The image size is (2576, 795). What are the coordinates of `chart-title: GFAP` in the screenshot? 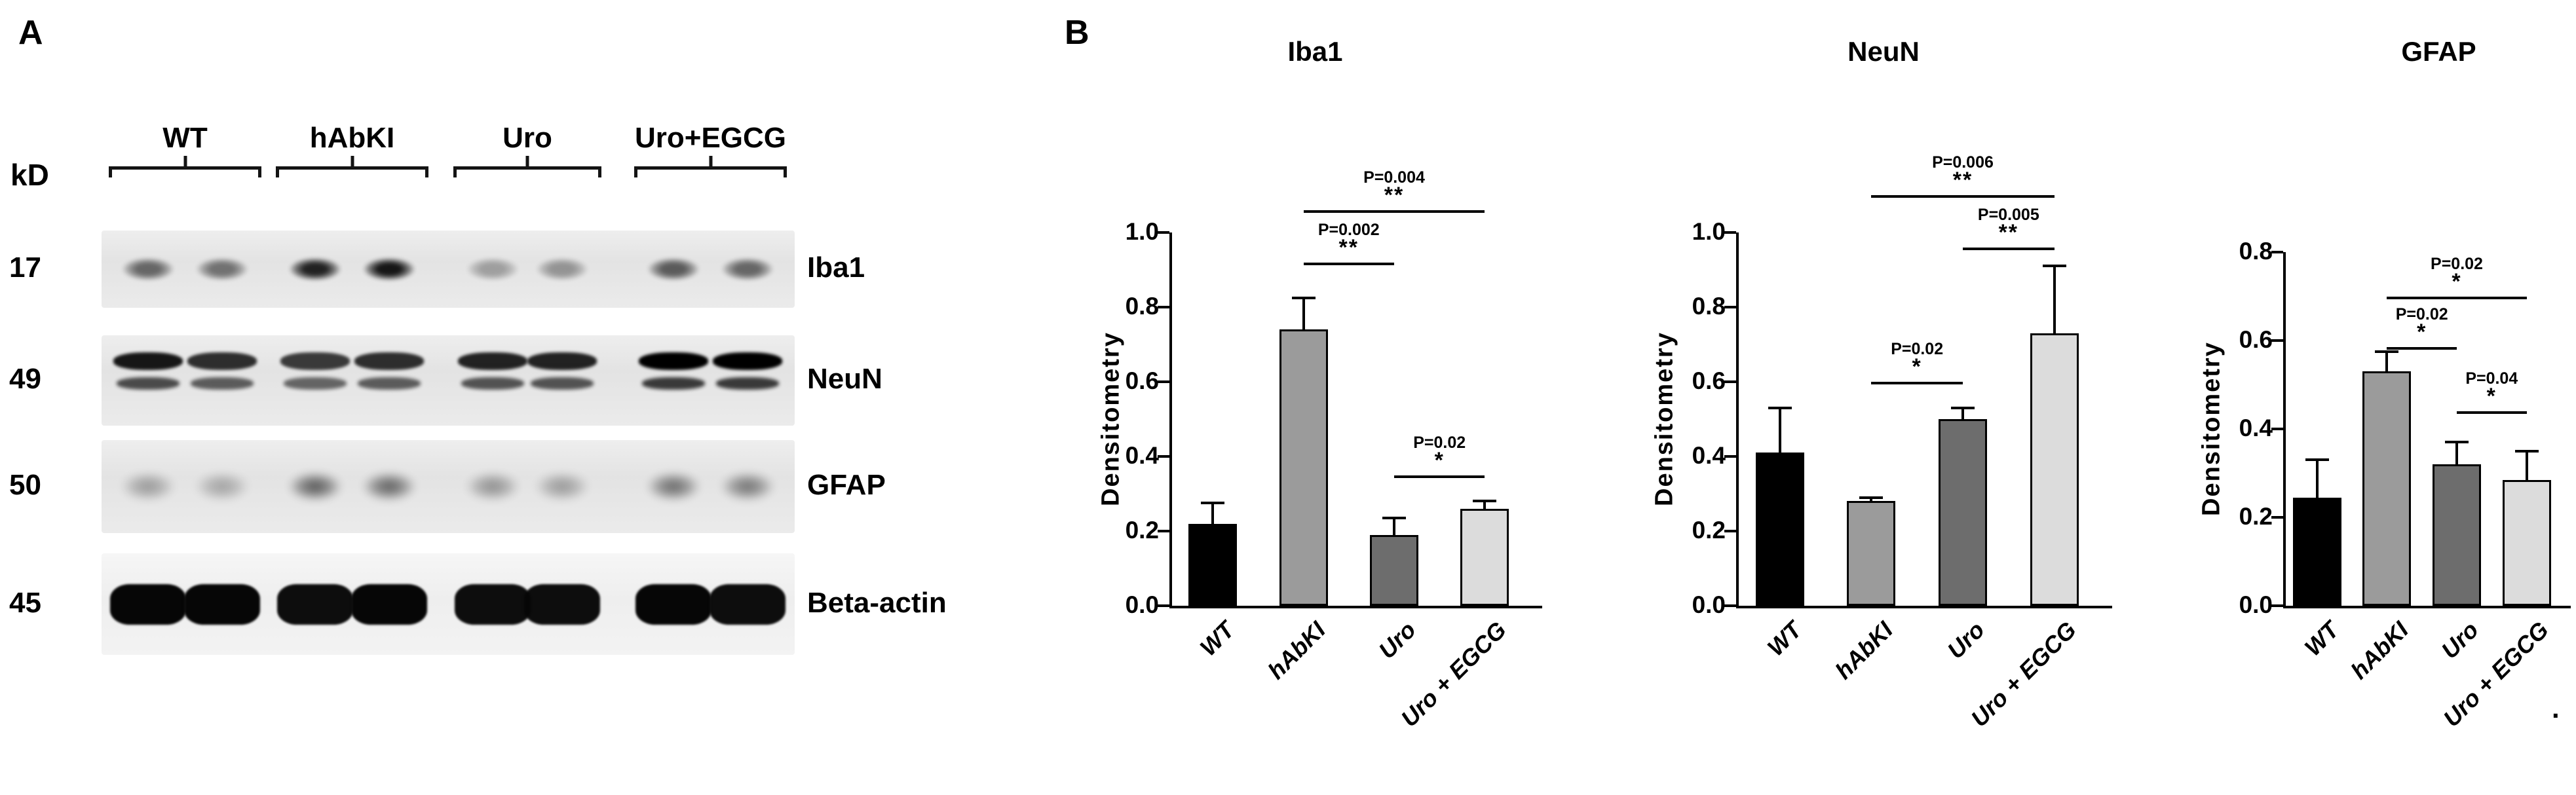 It's located at (2438, 52).